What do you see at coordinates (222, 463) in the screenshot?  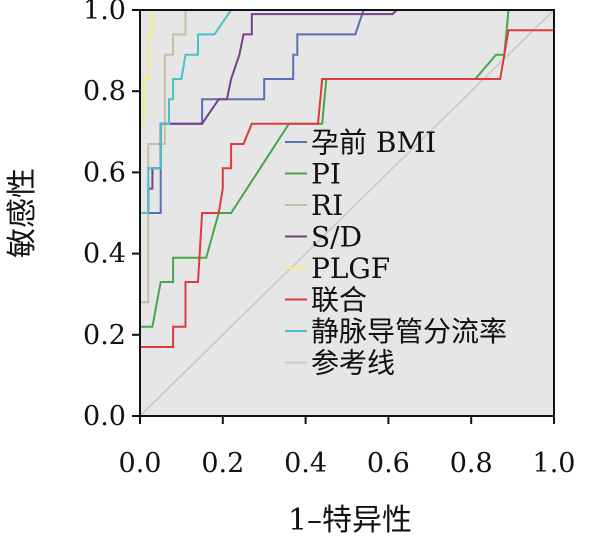 I see `x-tick-label: 0.2` at bounding box center [222, 463].